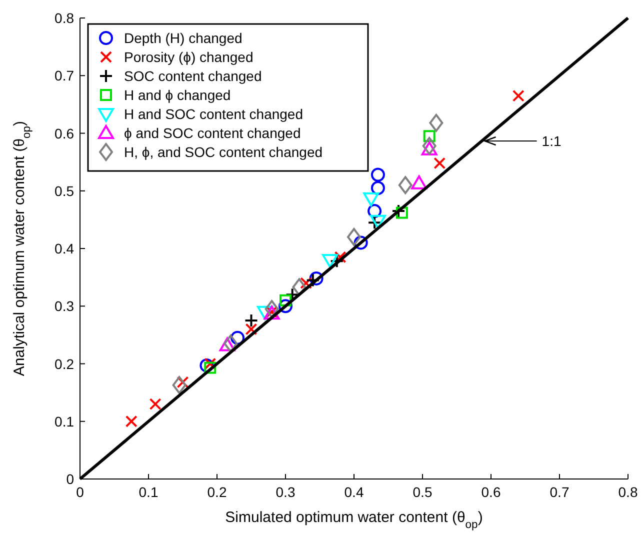  I want to click on x-tick-label: 0.8, so click(628, 492).